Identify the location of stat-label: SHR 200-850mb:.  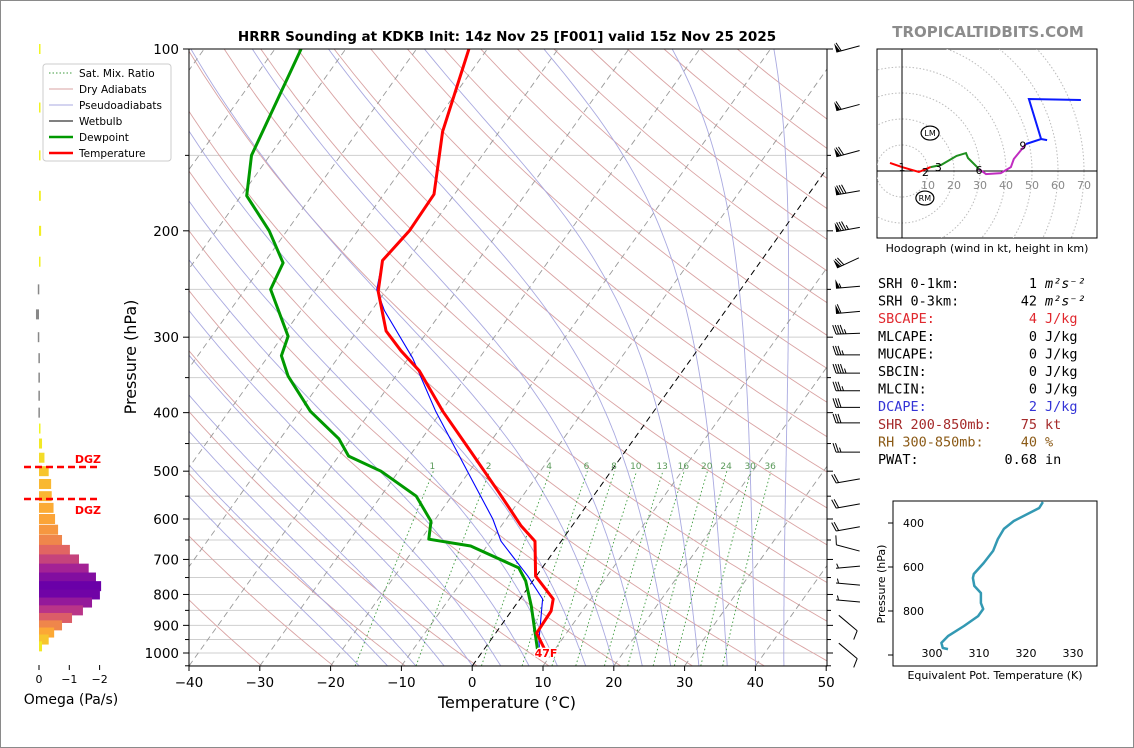
(935, 425).